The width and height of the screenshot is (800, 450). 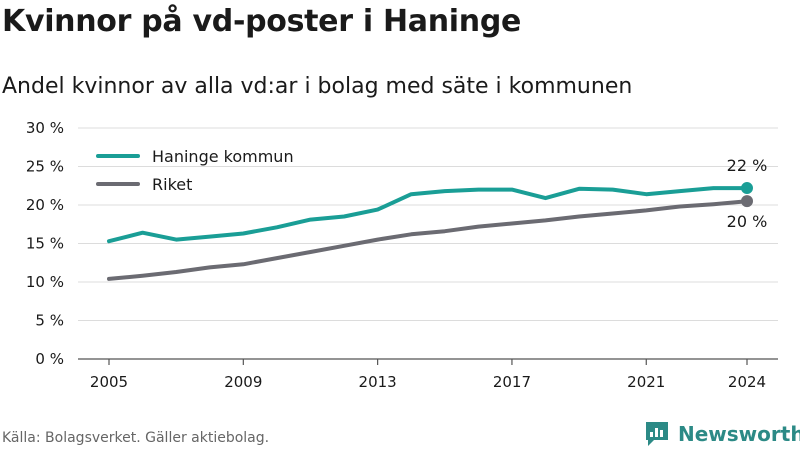 What do you see at coordinates (378, 382) in the screenshot?
I see `x-tick-label: 2013` at bounding box center [378, 382].